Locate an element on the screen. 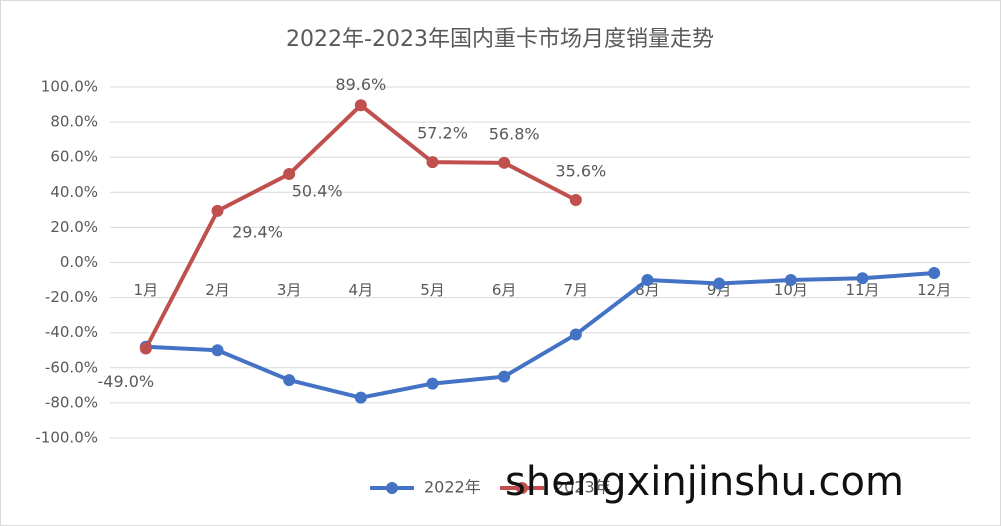  x-tick-label: 6月 is located at coordinates (504, 290).